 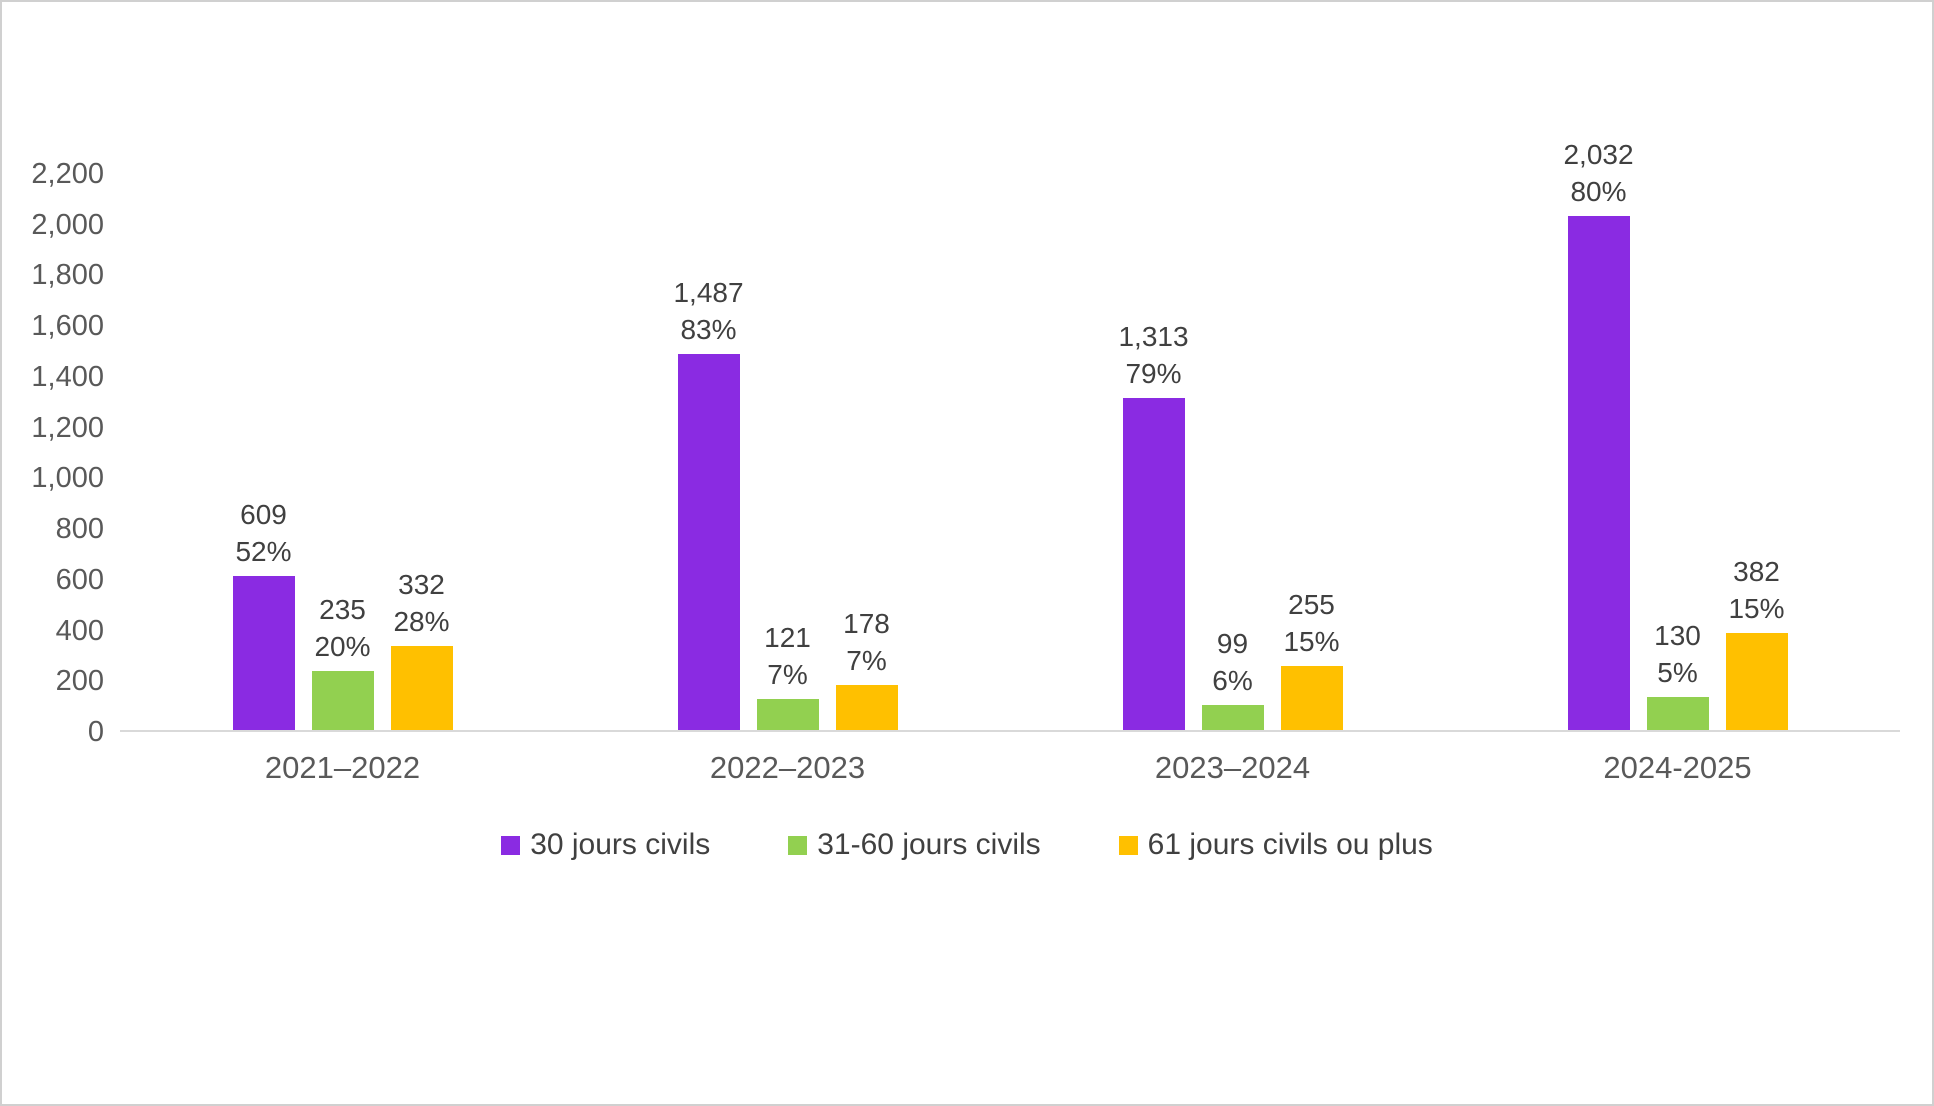 I want to click on legend-label: 61 jours civils ou plus, so click(x=1290, y=844).